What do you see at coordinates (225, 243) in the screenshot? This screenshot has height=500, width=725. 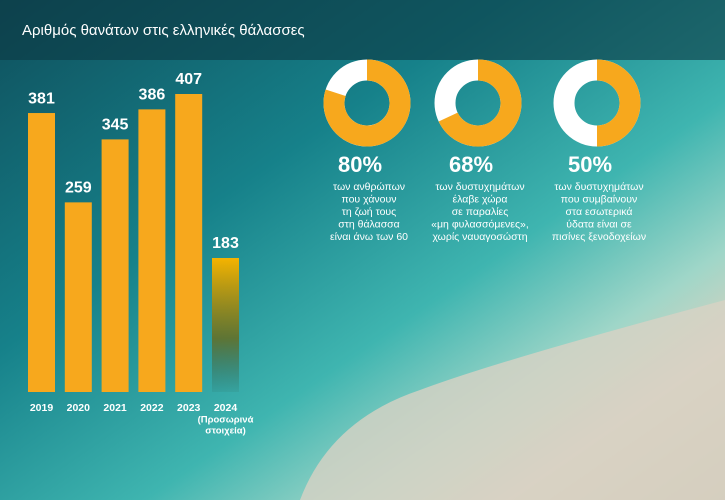 I see `value-label: 183` at bounding box center [225, 243].